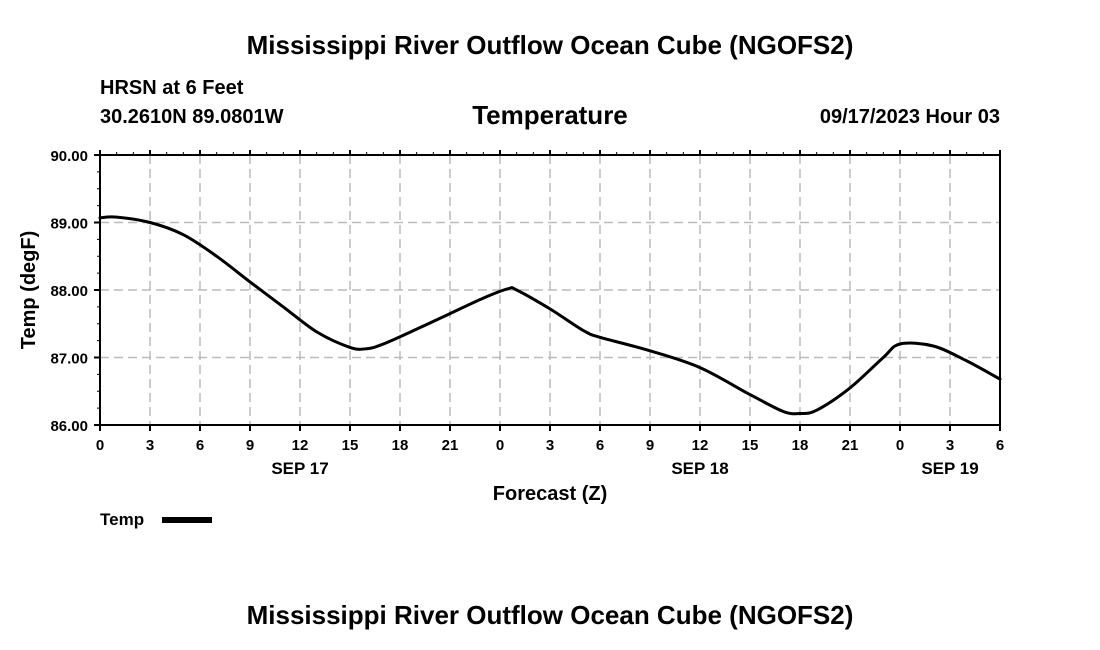 Image resolution: width=1100 pixels, height=650 pixels. What do you see at coordinates (624, 468) in the screenshot?
I see `date-labels: SEP 17 SEP 18 SEP 19` at bounding box center [624, 468].